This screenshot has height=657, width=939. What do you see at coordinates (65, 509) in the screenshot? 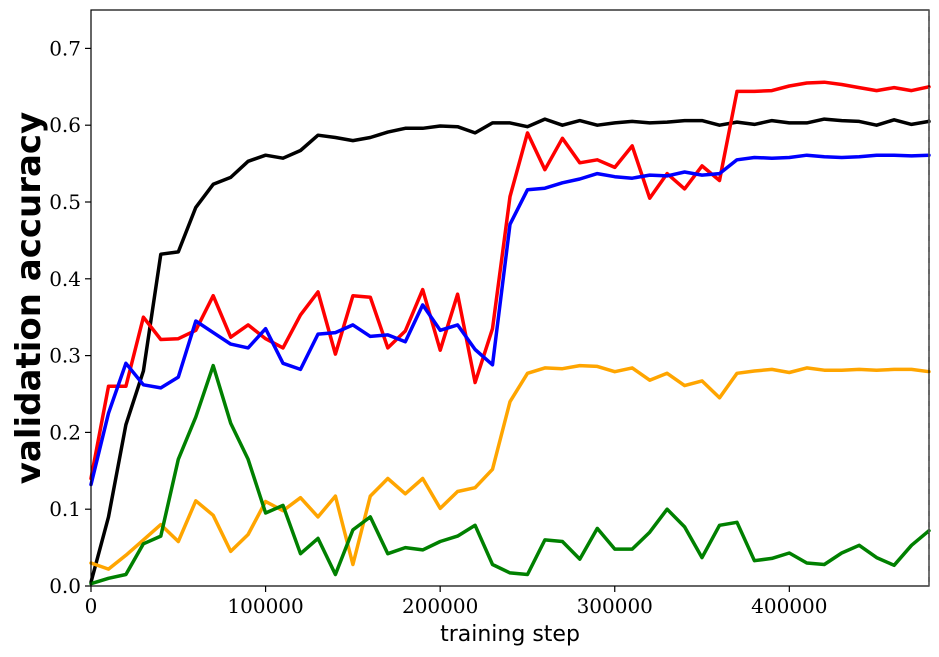
I see `y-tick-label: 0.1` at bounding box center [65, 509].